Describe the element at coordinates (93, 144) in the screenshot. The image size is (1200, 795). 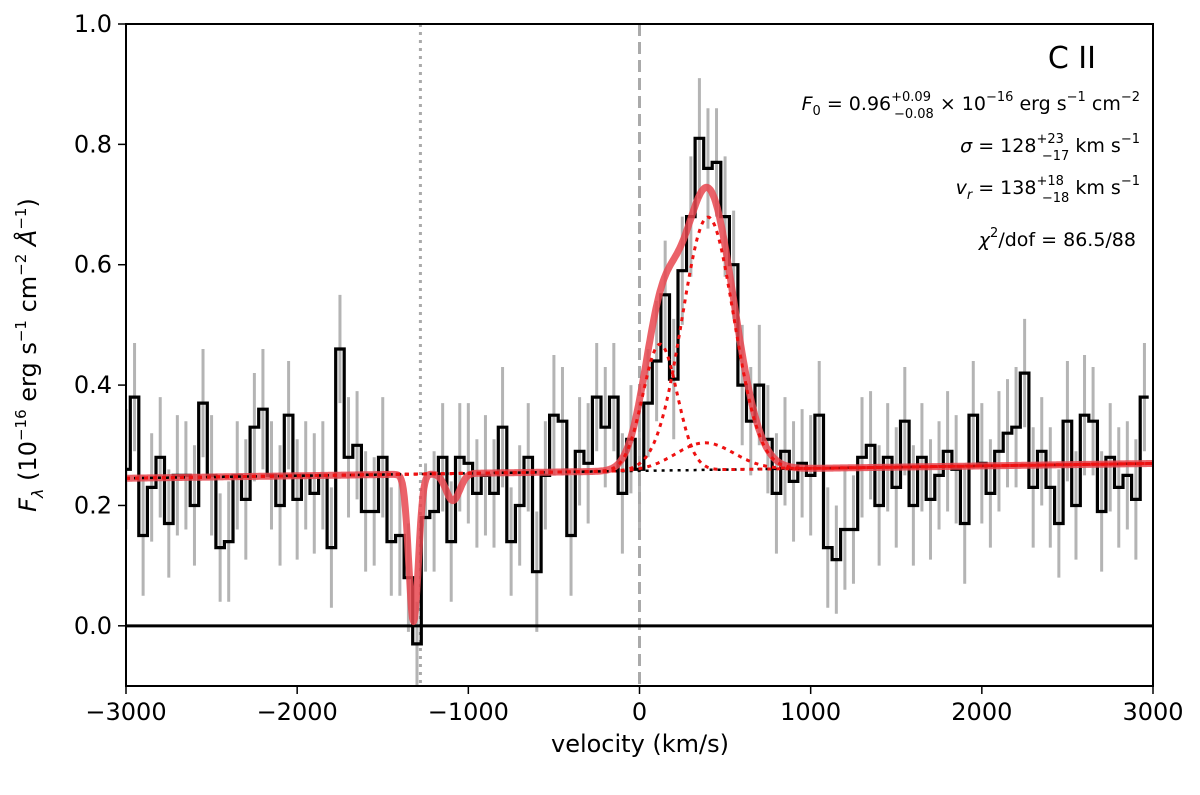
I see `y-tick-label: 0.8` at that location.